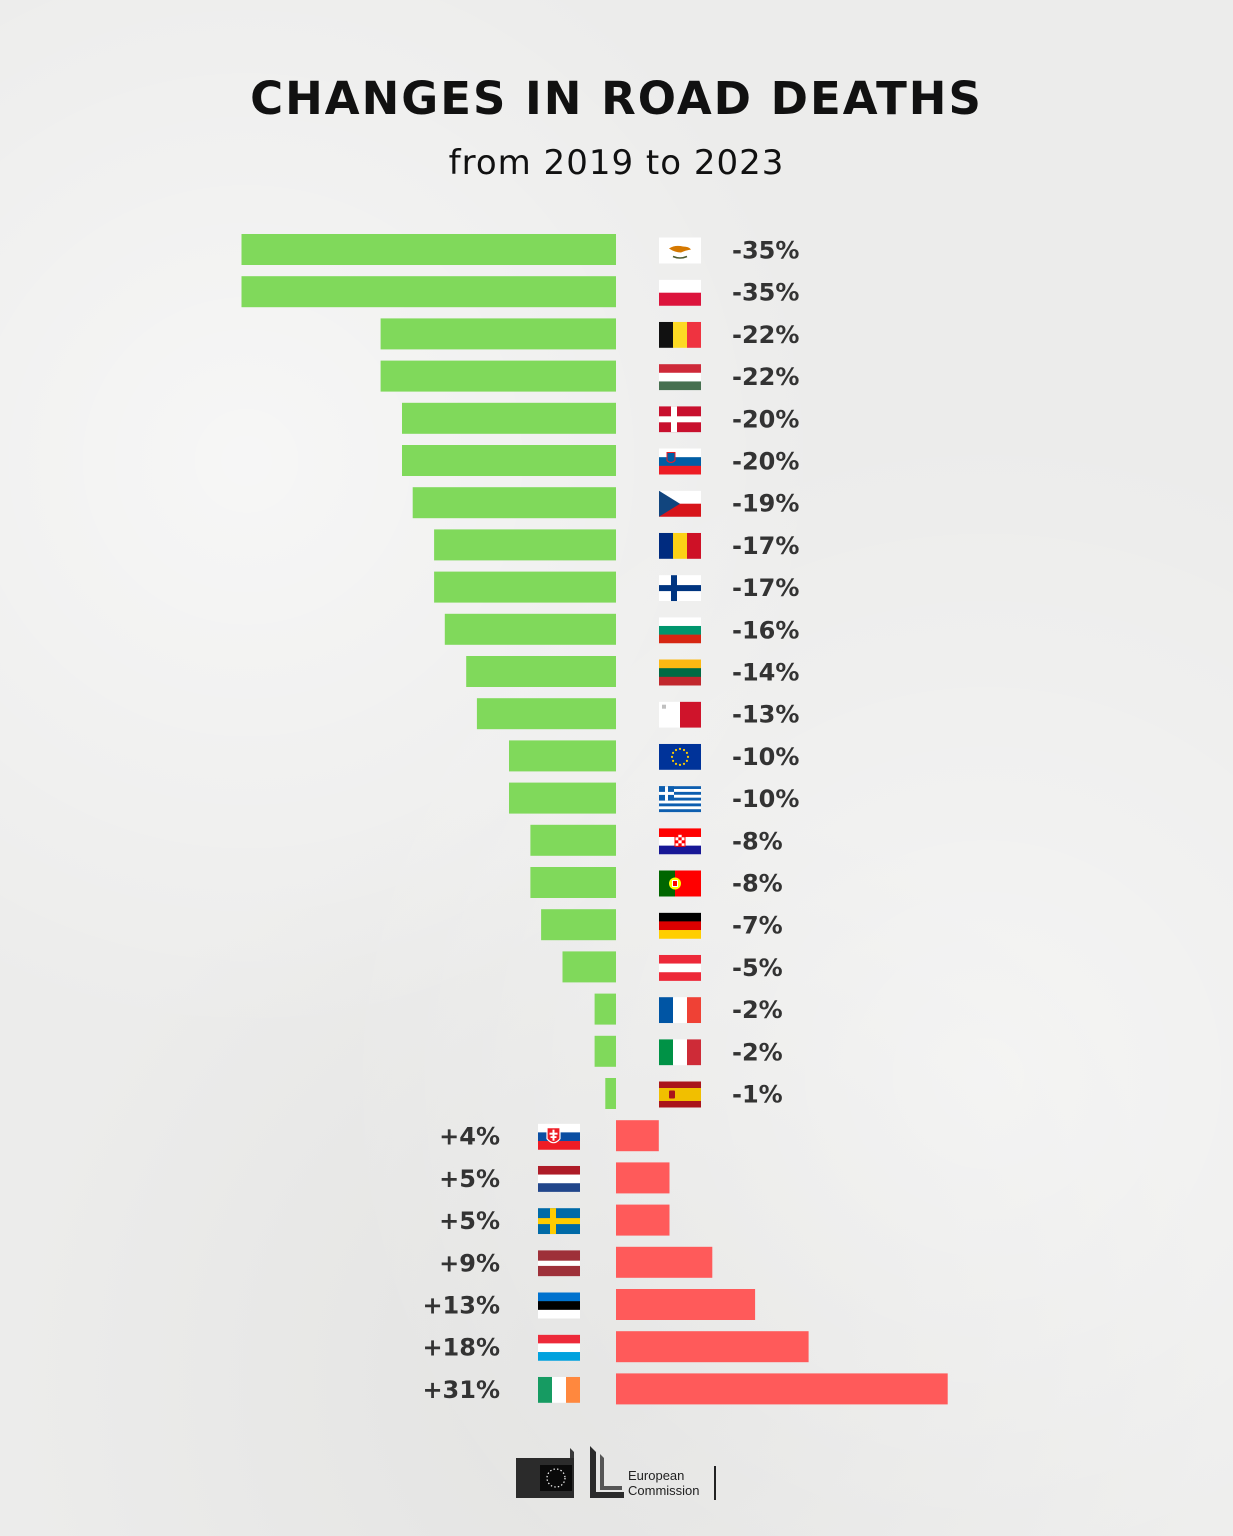  I want to click on slovenia-flag-icon, so click(680, 461).